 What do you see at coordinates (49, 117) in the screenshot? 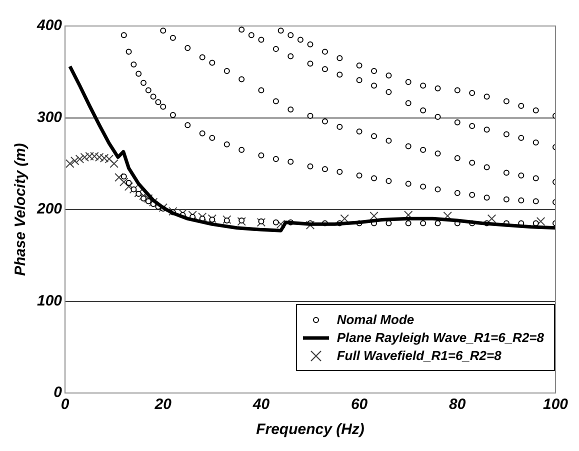
I see `y-tick-label: 300` at bounding box center [49, 117].